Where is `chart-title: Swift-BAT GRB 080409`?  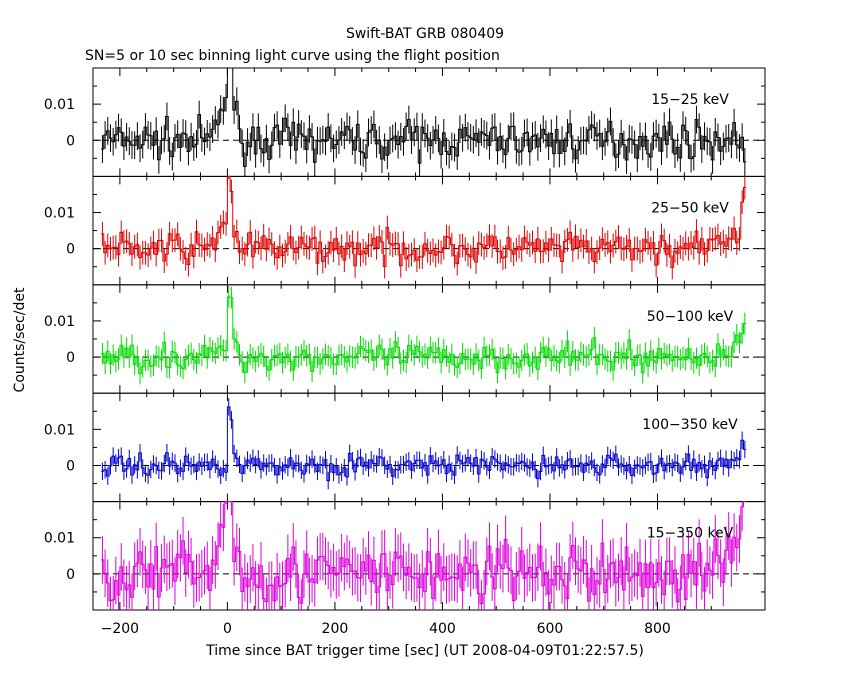 chart-title: Swift-BAT GRB 080409 is located at coordinates (425, 34).